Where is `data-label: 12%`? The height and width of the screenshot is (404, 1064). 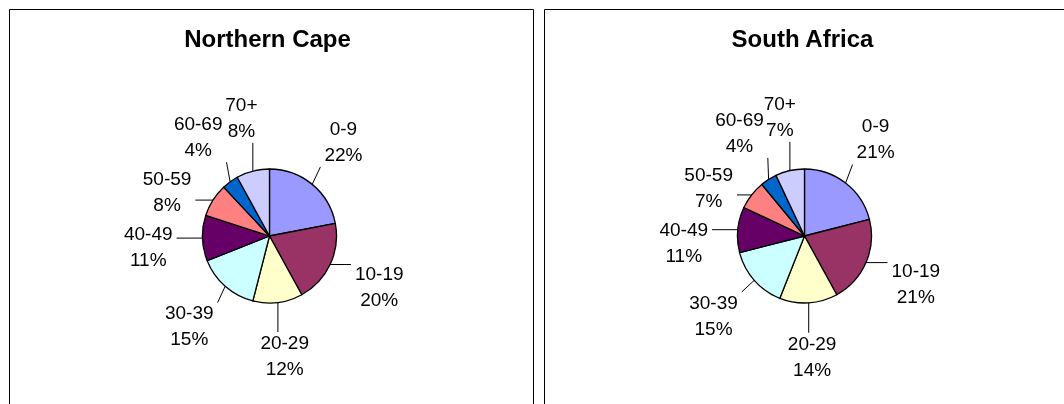 data-label: 12% is located at coordinates (284, 368).